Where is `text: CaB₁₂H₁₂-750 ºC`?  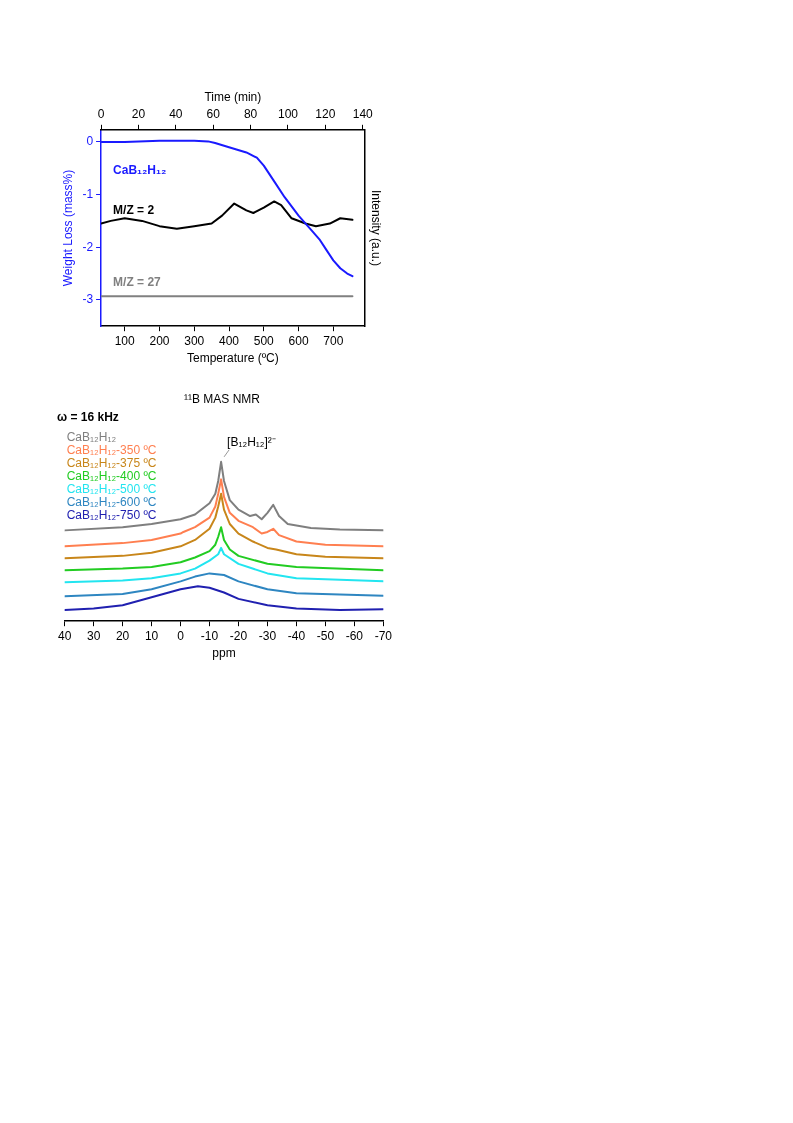 text: CaB₁₂H₁₂-750 ºC is located at coordinates (111, 514).